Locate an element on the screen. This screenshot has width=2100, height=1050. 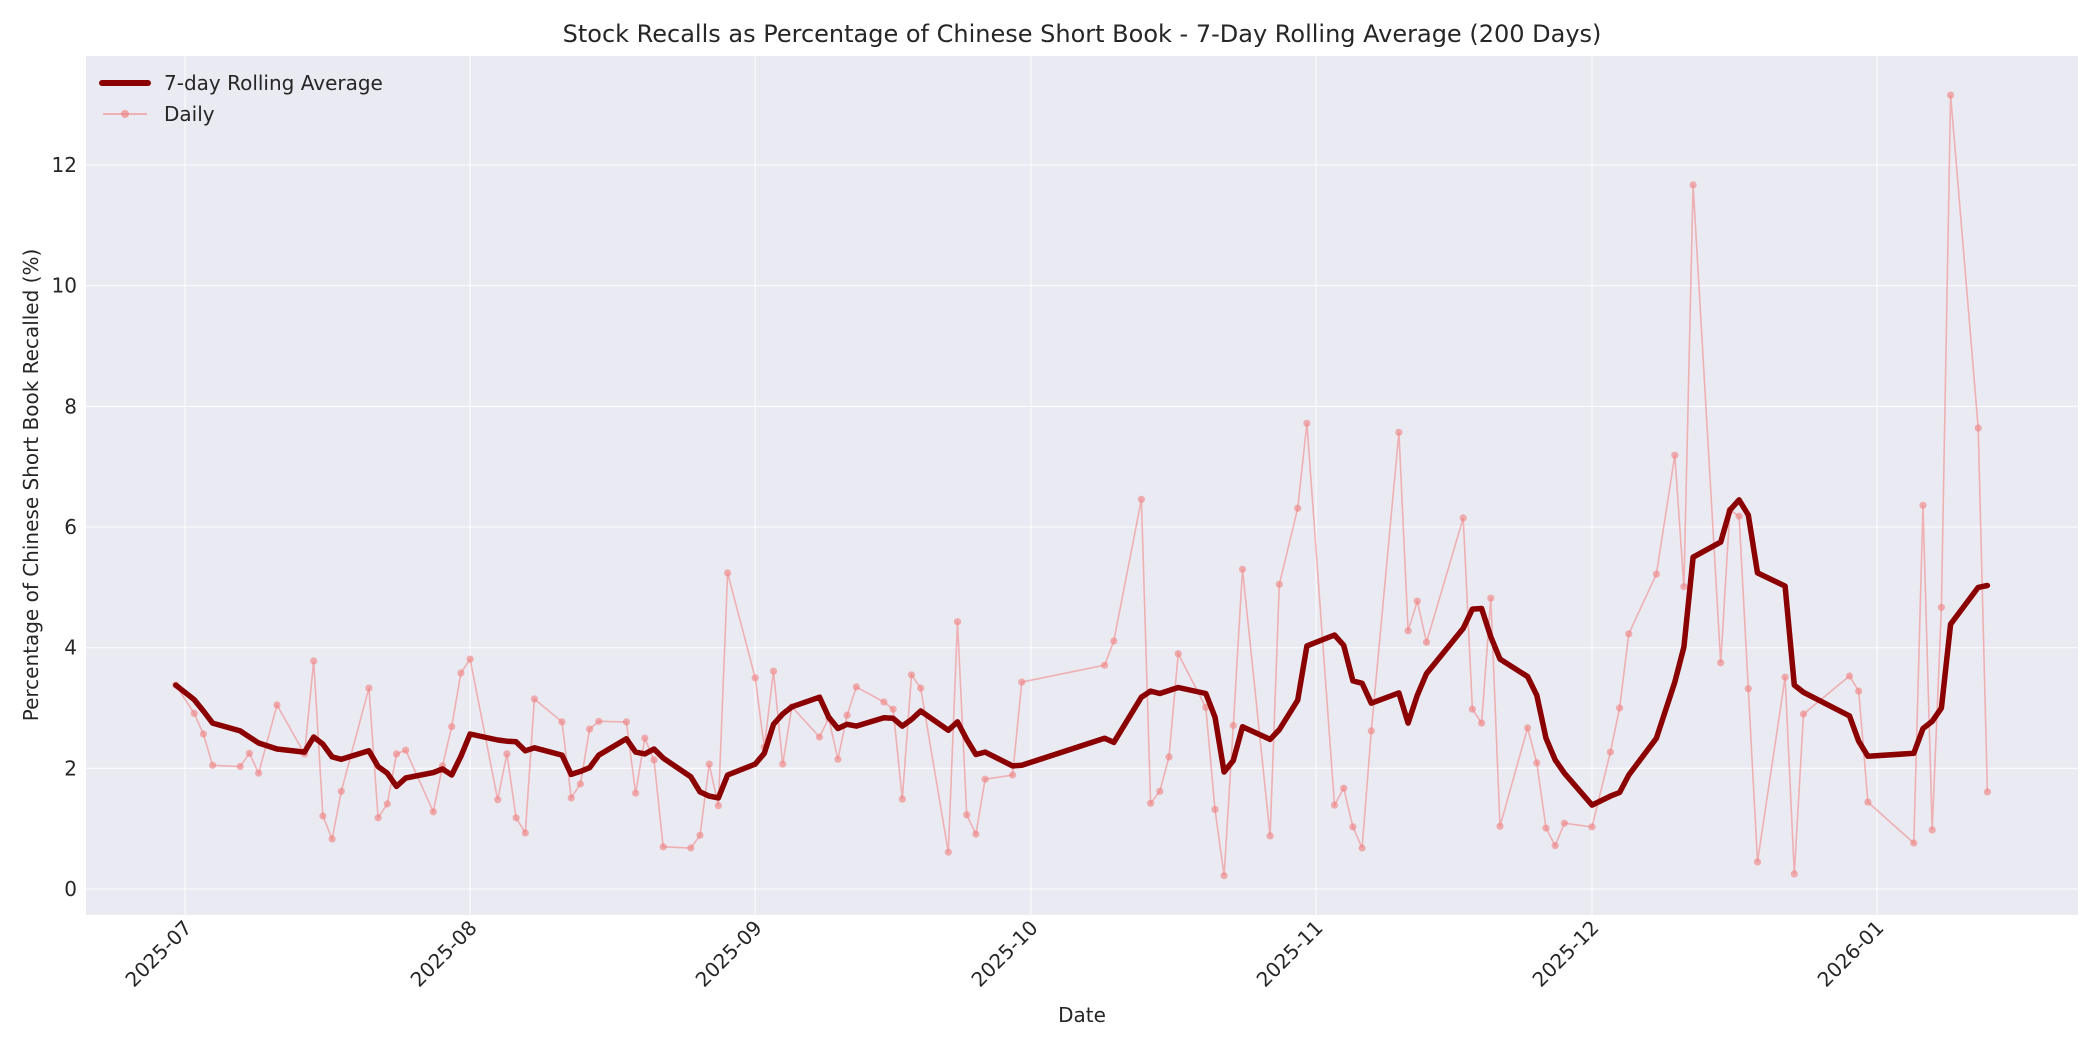
x-tick-label: 2025-09 is located at coordinates (729, 954).